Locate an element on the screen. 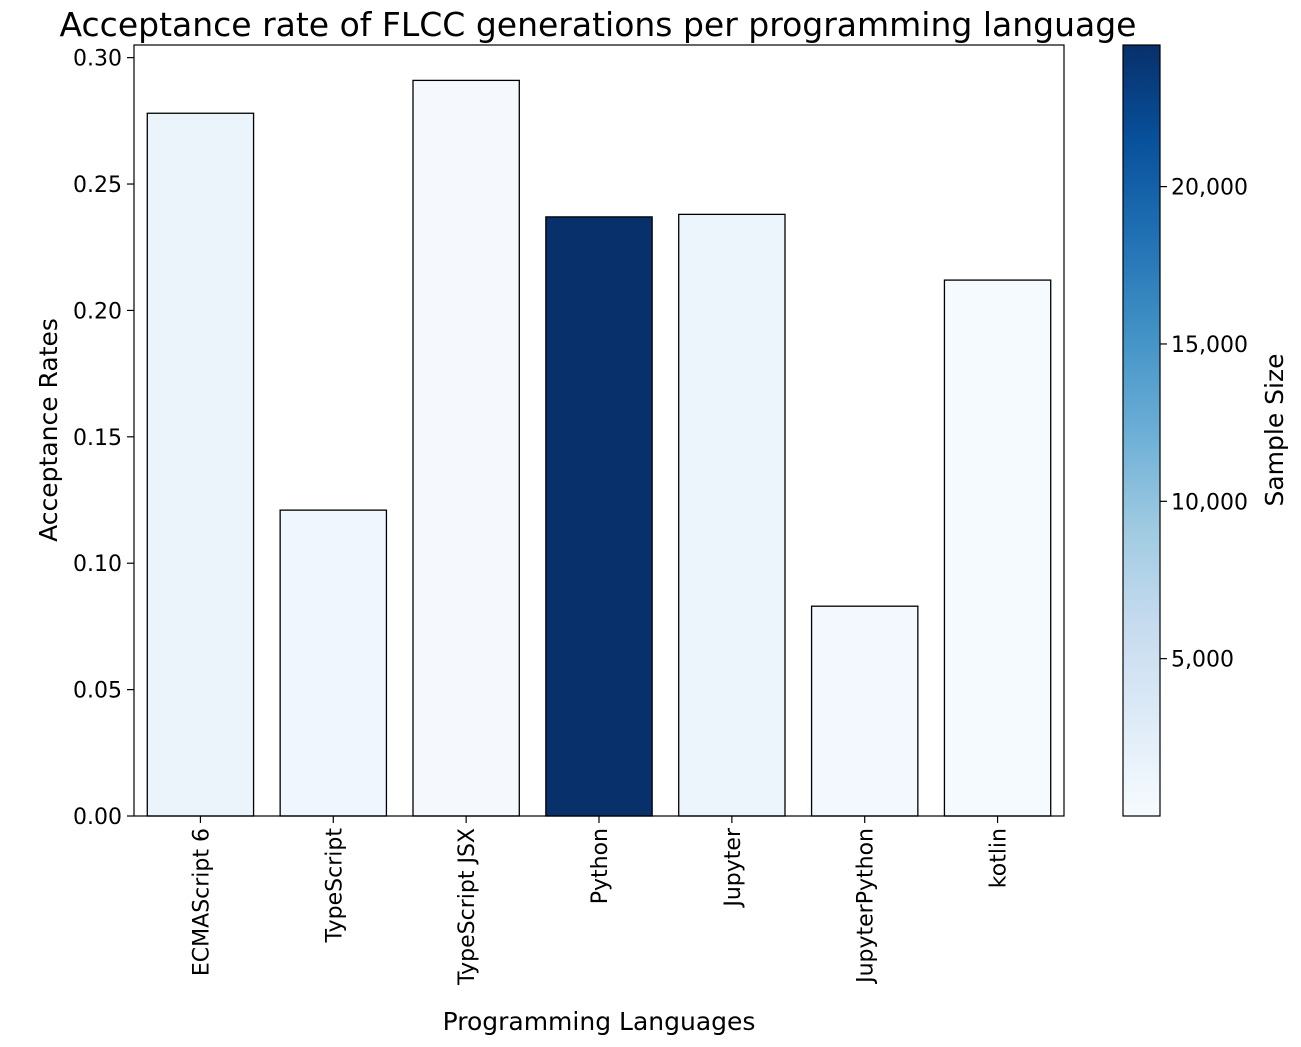 This screenshot has height=1047, width=1301. x-axis-label: Programming Languages is located at coordinates (599, 1021).